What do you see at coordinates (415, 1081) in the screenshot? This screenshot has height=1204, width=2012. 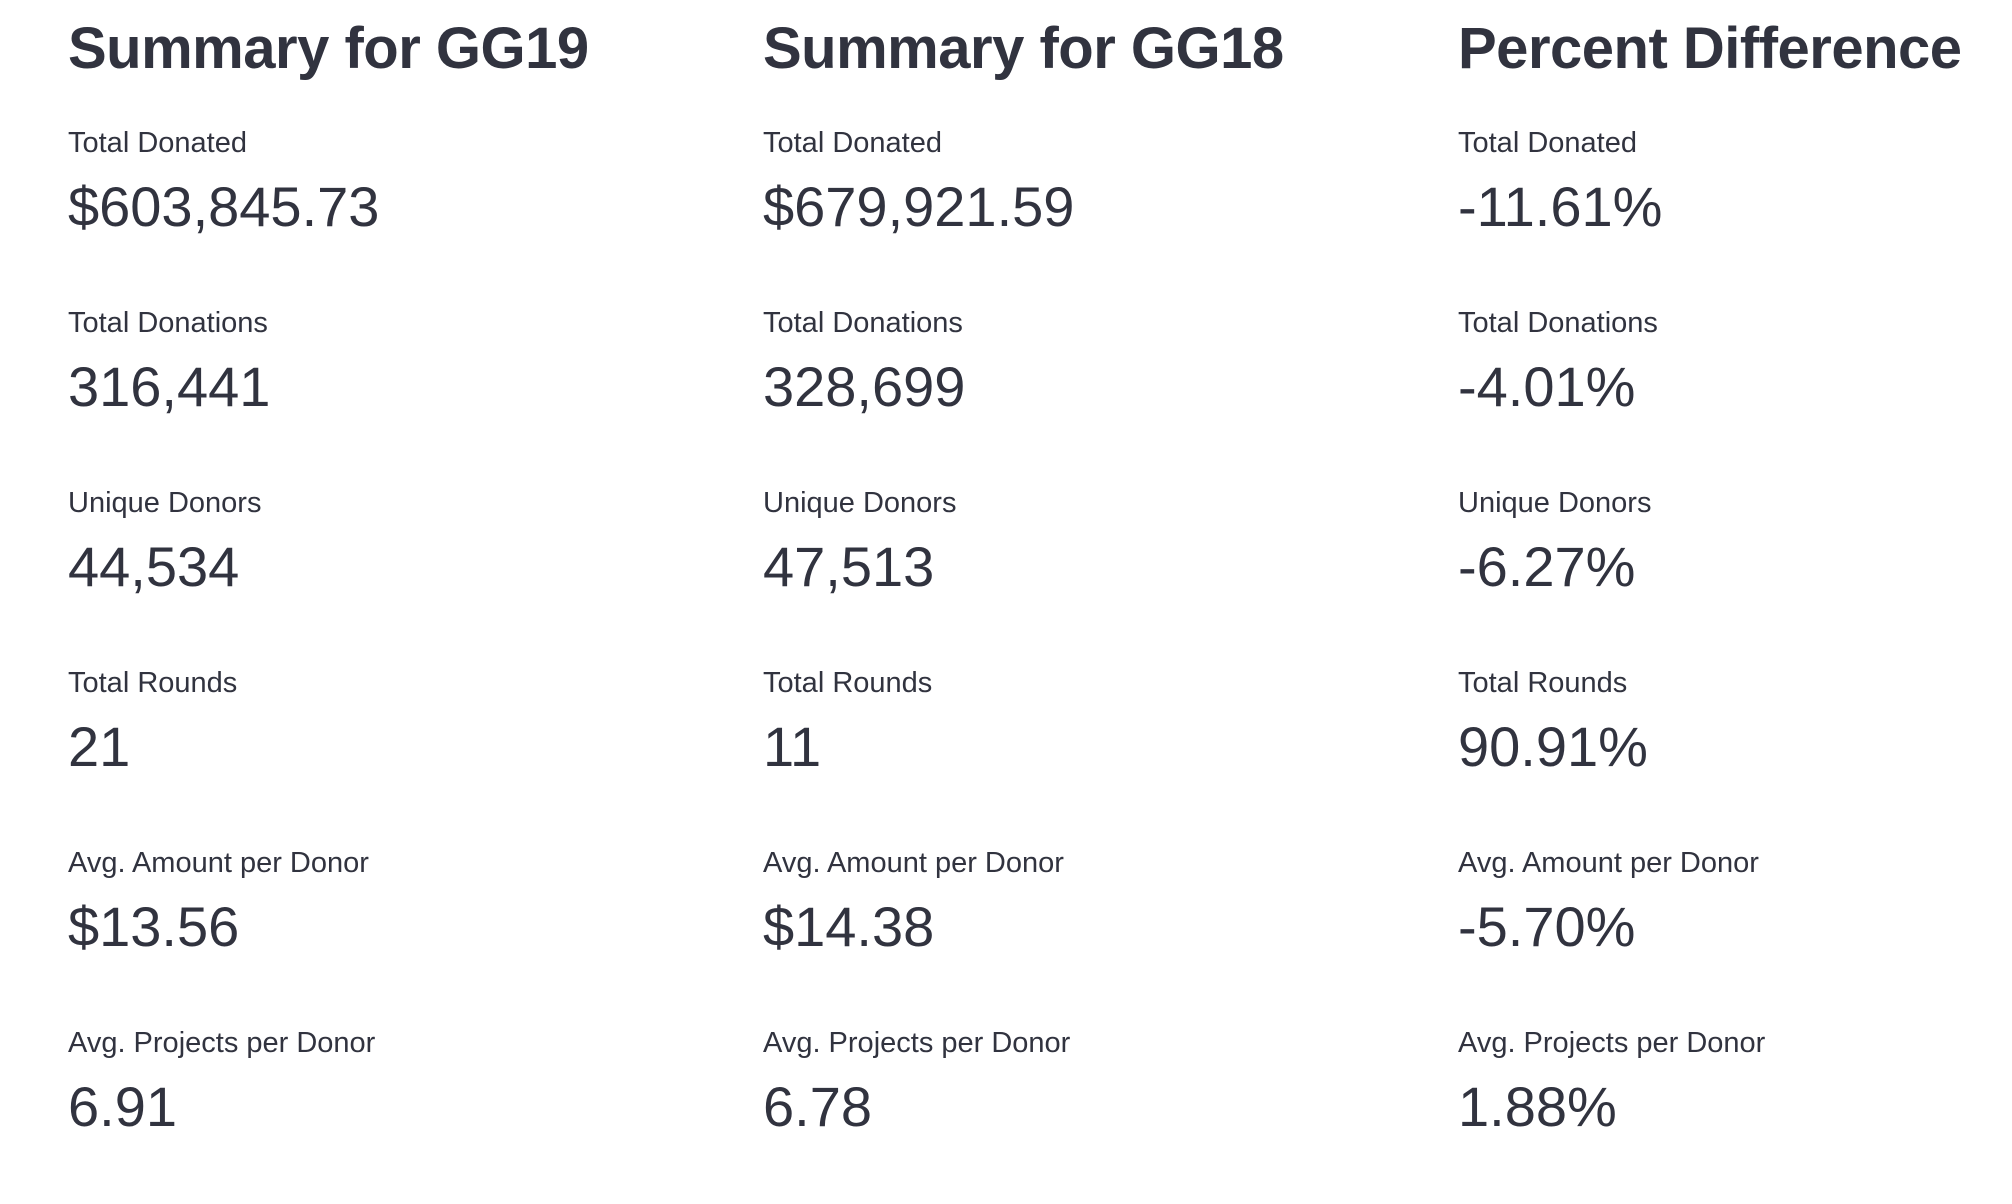 I see `metric-avg-projects-per-donor: Avg. Projects per Donor 6.91` at bounding box center [415, 1081].